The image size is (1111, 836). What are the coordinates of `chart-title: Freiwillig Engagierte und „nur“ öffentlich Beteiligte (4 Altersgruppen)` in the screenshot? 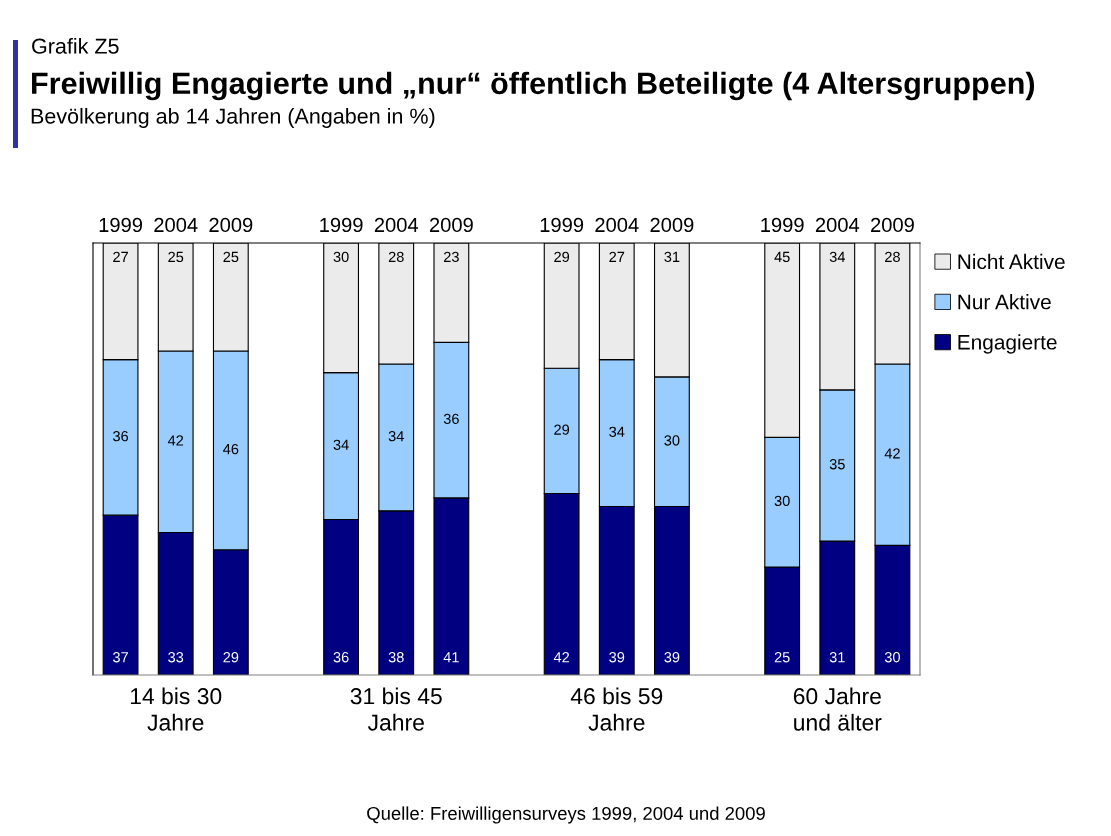 It's located at (533, 86).